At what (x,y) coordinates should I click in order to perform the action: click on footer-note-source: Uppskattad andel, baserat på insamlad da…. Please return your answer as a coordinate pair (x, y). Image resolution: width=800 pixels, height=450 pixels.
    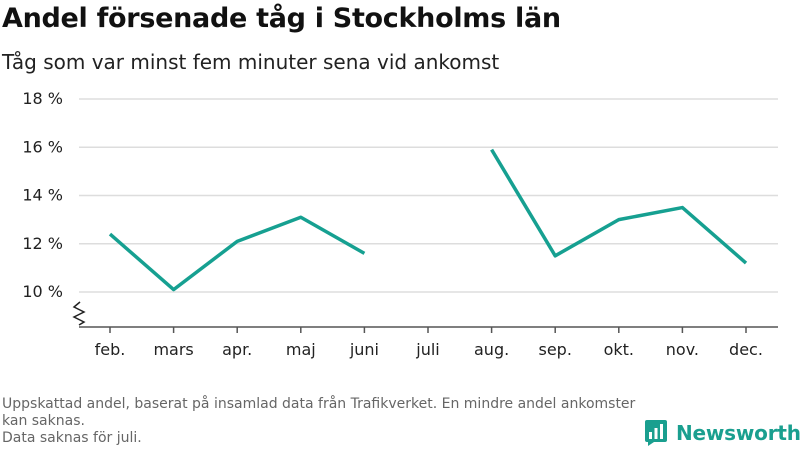
    Looking at the image, I should click on (319, 412).